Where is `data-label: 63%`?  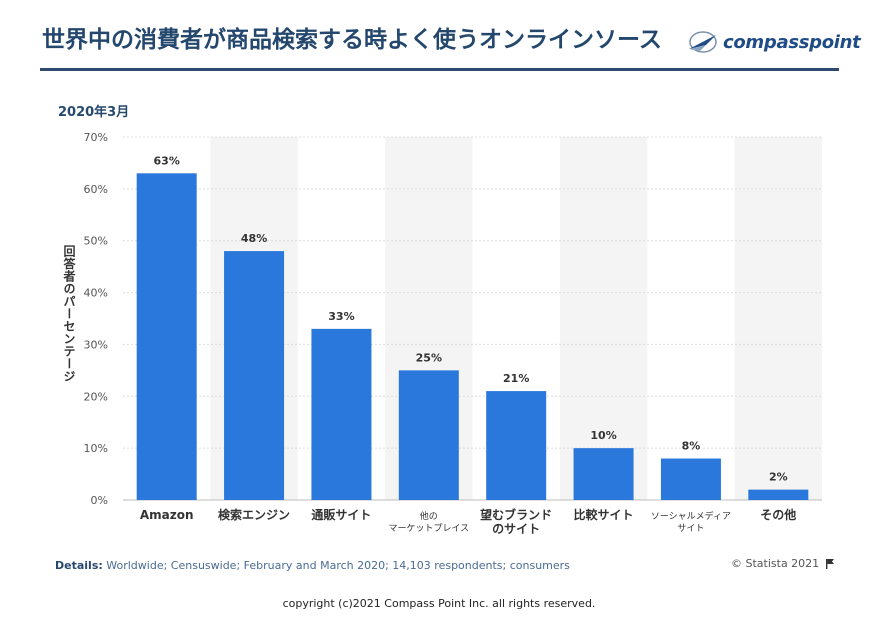
data-label: 63% is located at coordinates (167, 160).